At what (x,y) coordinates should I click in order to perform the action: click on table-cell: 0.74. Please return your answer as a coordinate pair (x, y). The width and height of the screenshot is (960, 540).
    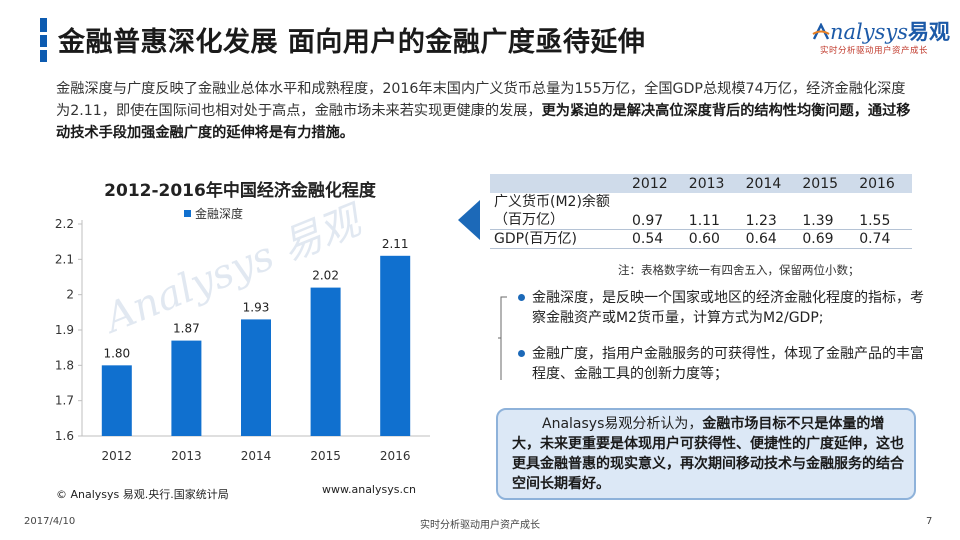
    Looking at the image, I should click on (875, 239).